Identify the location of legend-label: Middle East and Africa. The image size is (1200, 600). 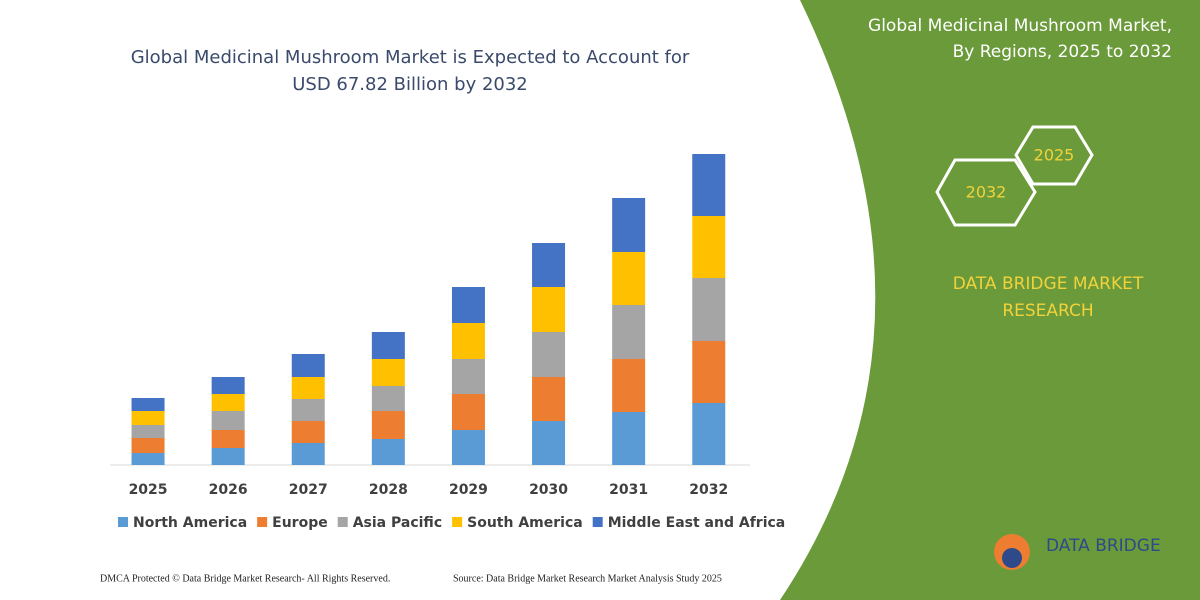
(697, 523).